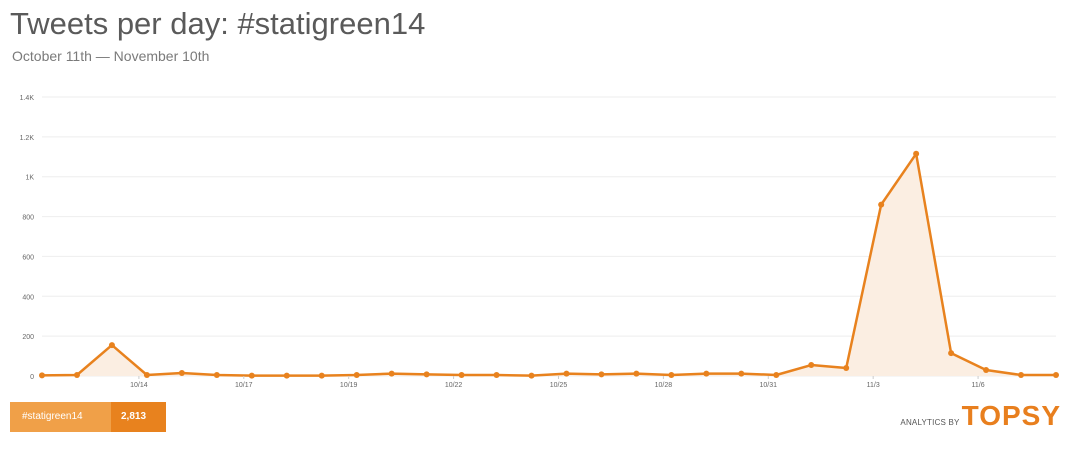 Image resolution: width=1065 pixels, height=452 pixels. I want to click on y-tick-label: 1K, so click(29, 178).